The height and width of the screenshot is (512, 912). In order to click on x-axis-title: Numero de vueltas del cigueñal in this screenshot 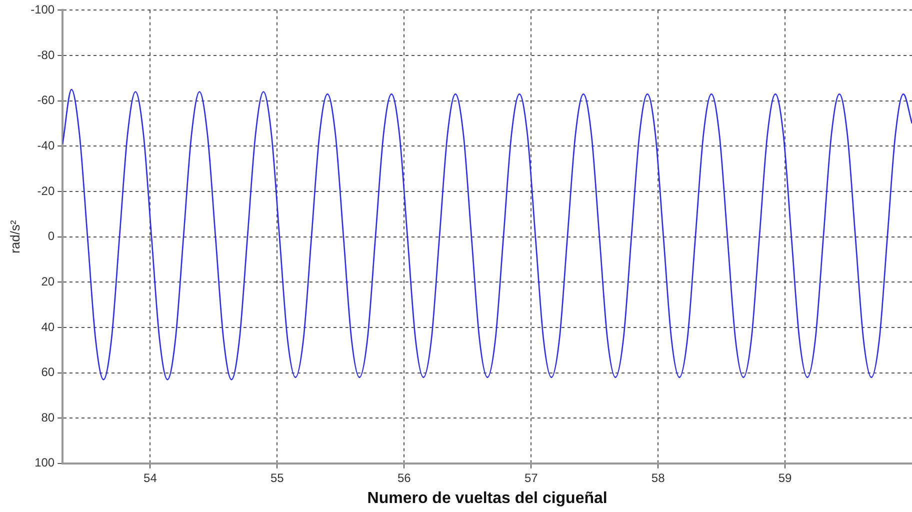, I will do `click(487, 498)`.